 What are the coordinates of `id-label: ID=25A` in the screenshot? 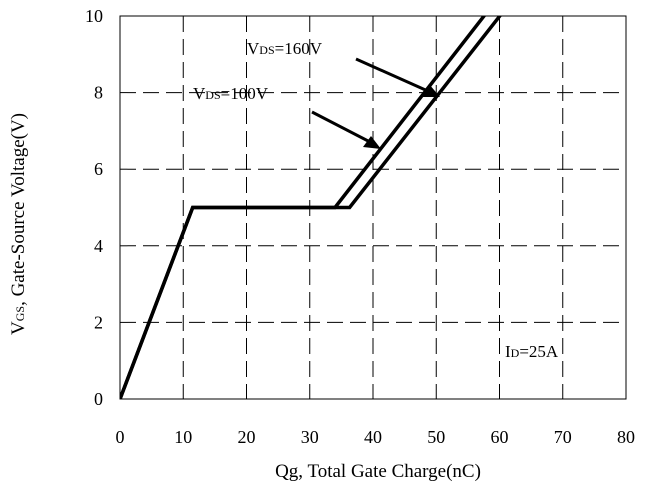 It's located at (532, 351).